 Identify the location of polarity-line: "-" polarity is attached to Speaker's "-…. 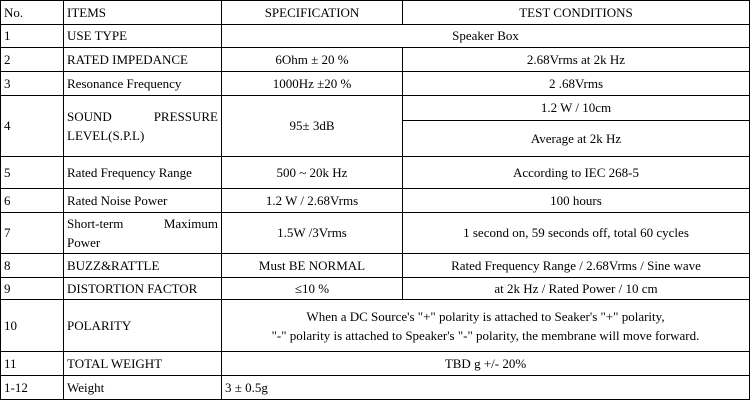
(485, 335).